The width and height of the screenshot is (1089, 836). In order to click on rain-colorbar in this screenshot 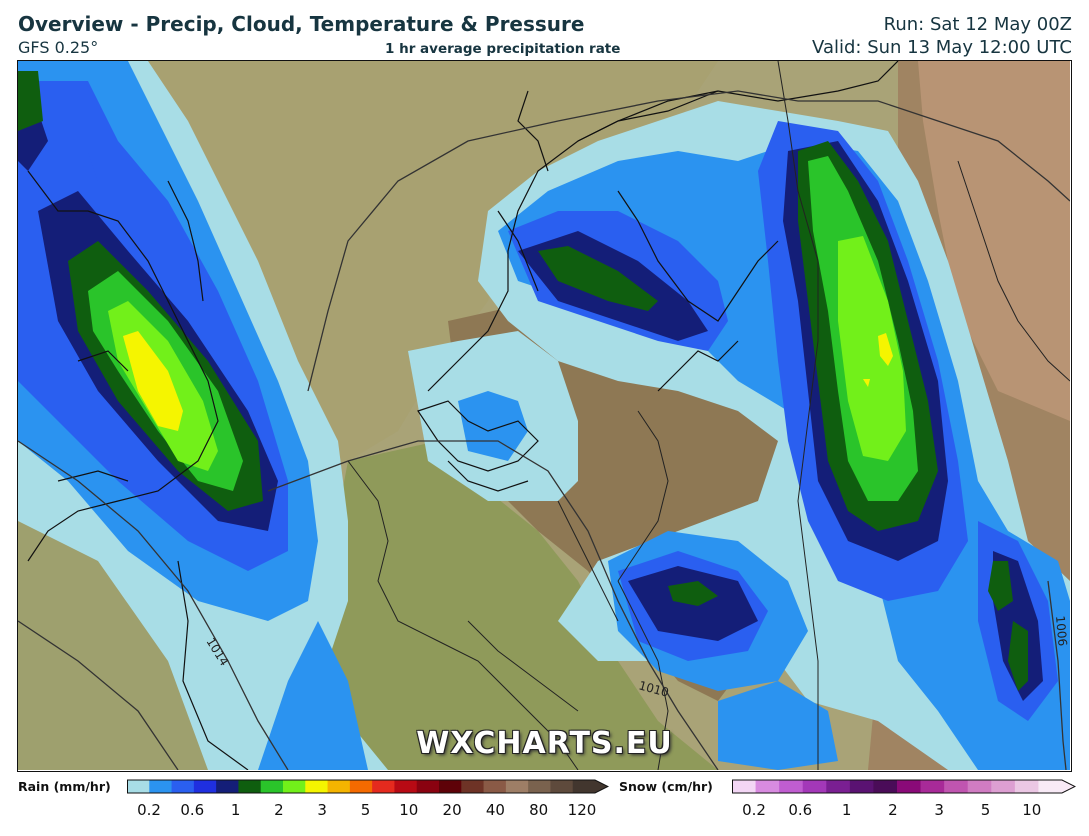, I will do `click(368, 786)`.